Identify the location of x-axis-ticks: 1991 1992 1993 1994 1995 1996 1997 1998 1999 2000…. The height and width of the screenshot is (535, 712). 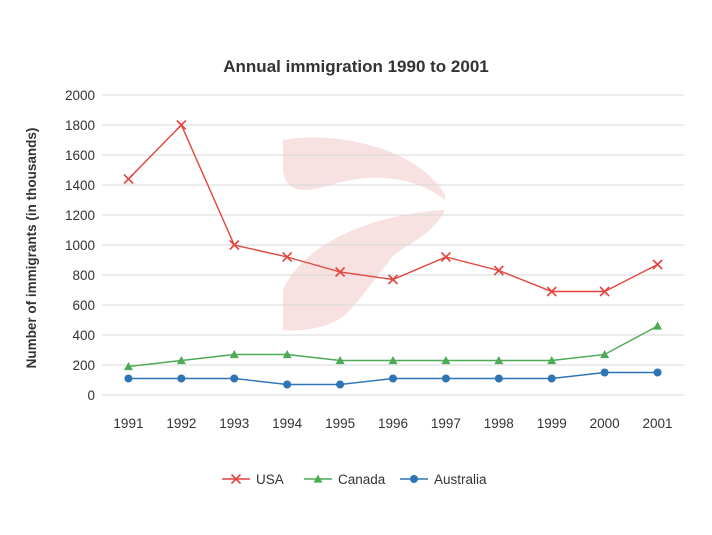
(392, 423).